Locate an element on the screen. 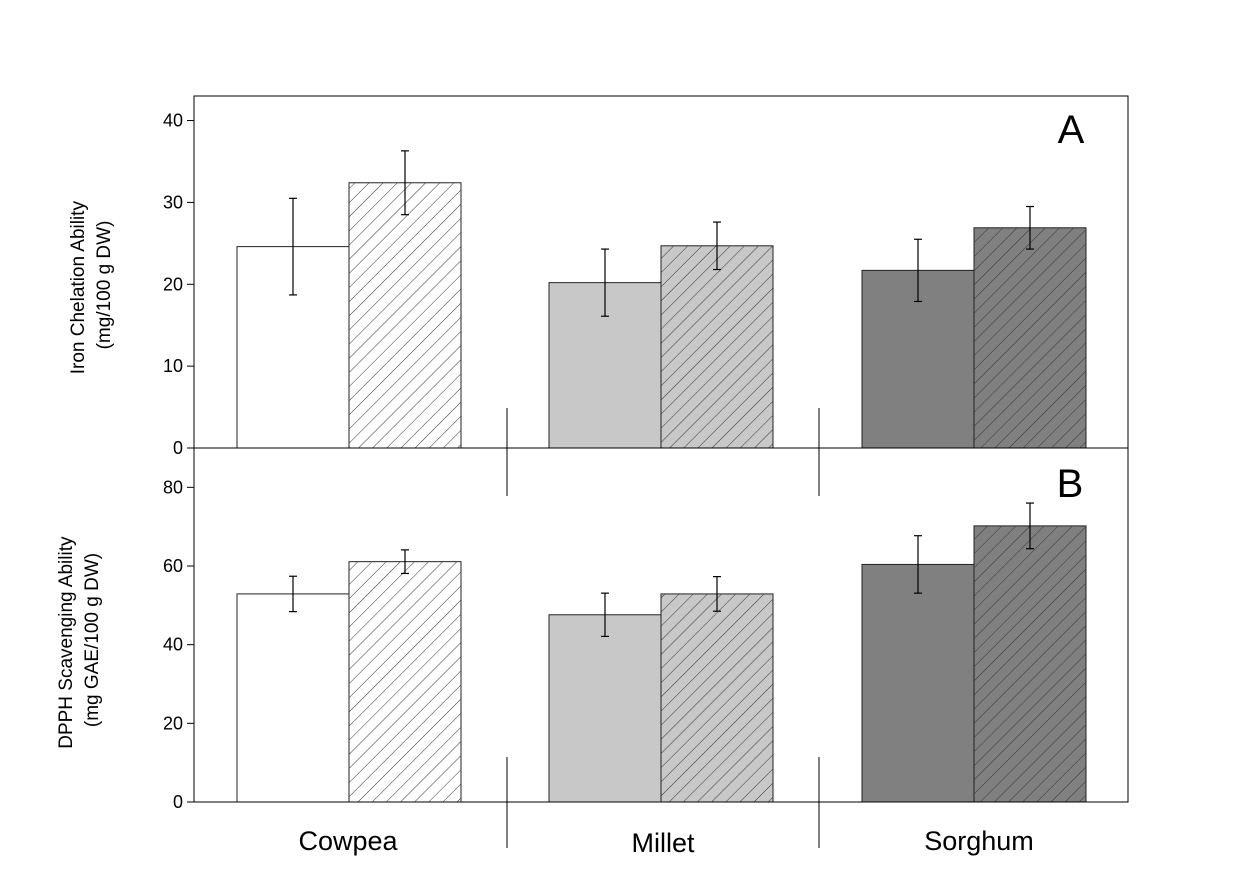 Image resolution: width=1251 pixels, height=871 pixels. category-label-sorghum: Sorghum is located at coordinates (979, 841).